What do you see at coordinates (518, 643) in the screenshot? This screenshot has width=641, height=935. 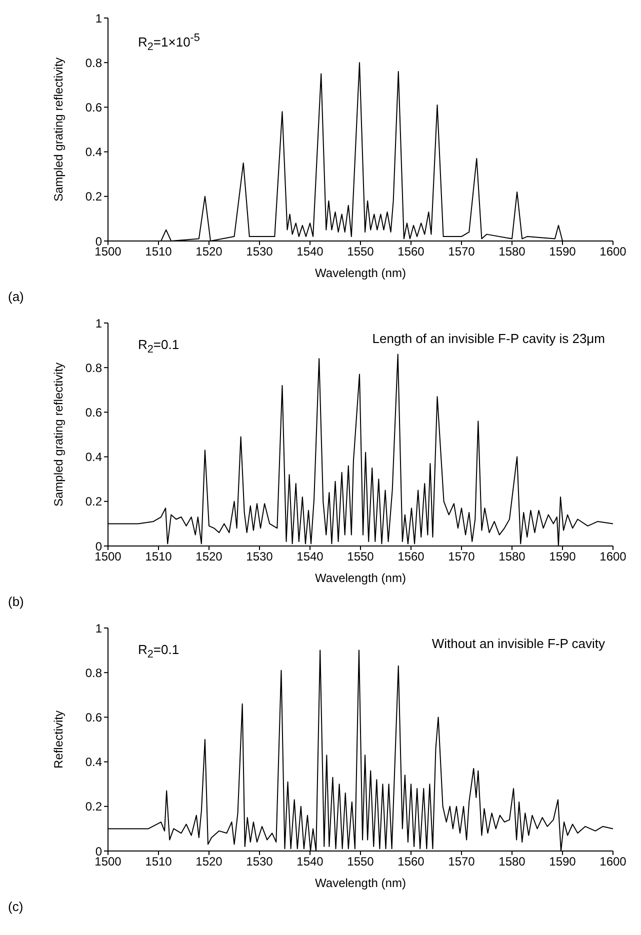 I see `annotation: Without an invisible F-P cavity` at bounding box center [518, 643].